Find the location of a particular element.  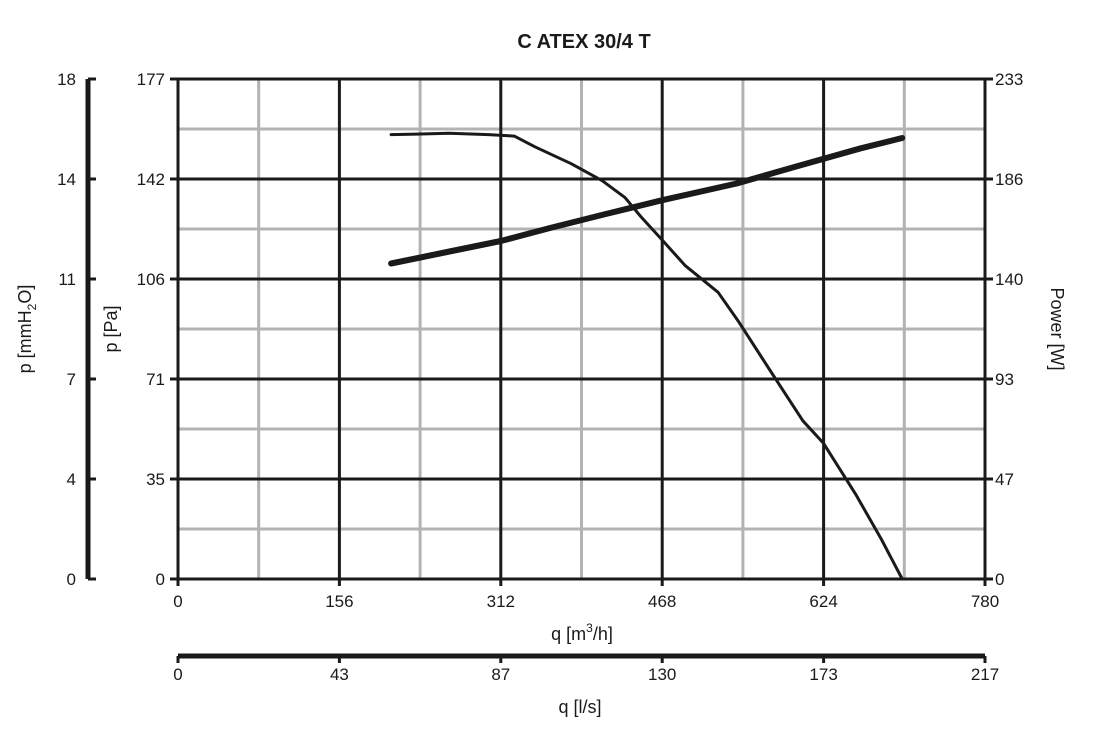

power-curve is located at coordinates (647, 201).